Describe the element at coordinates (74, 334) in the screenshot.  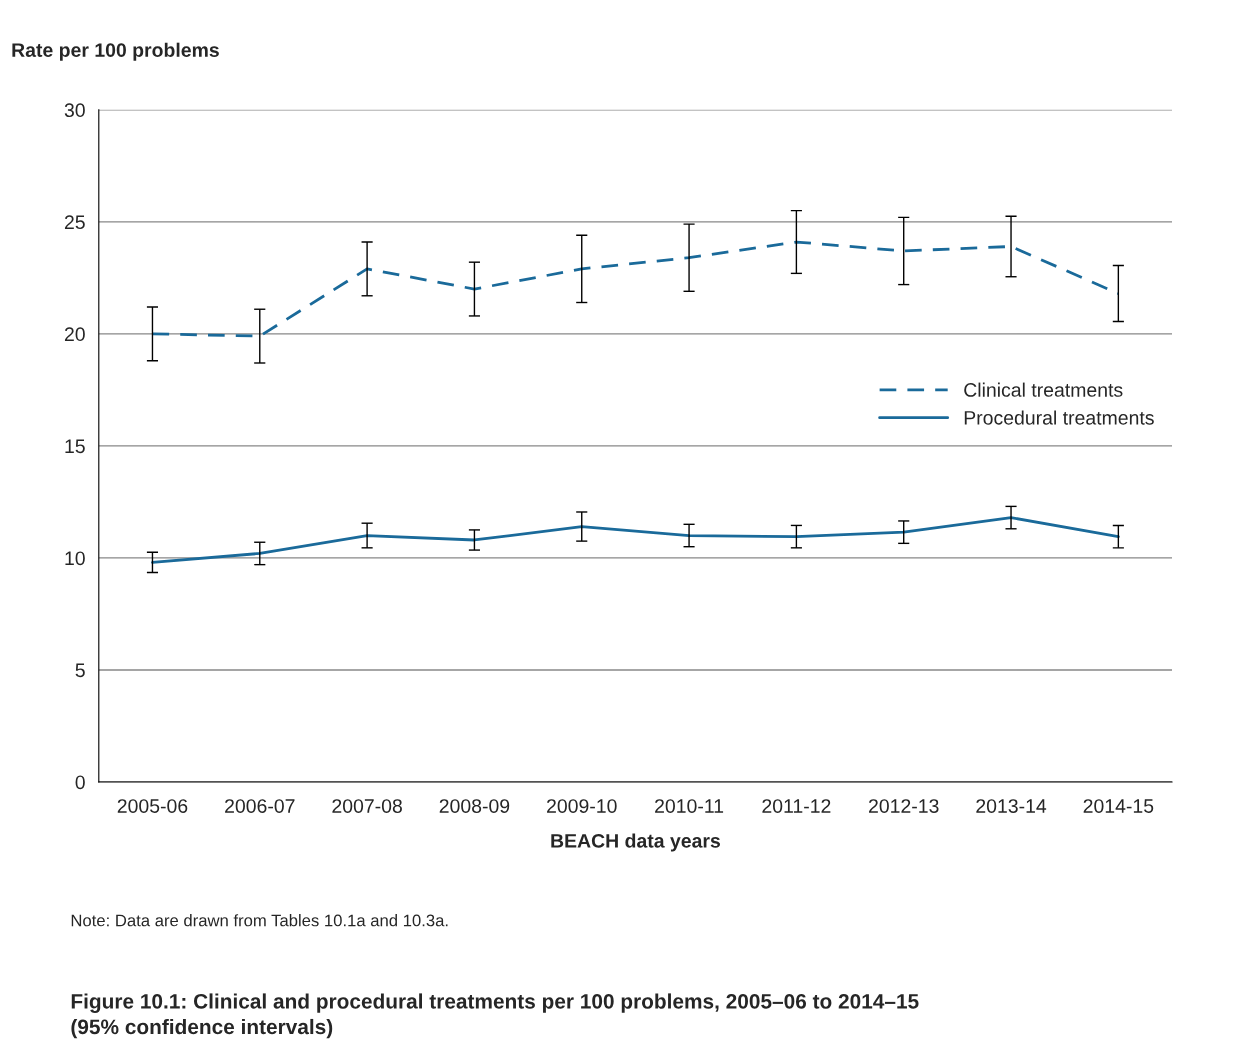
I see `y-tick-label: 20` at that location.